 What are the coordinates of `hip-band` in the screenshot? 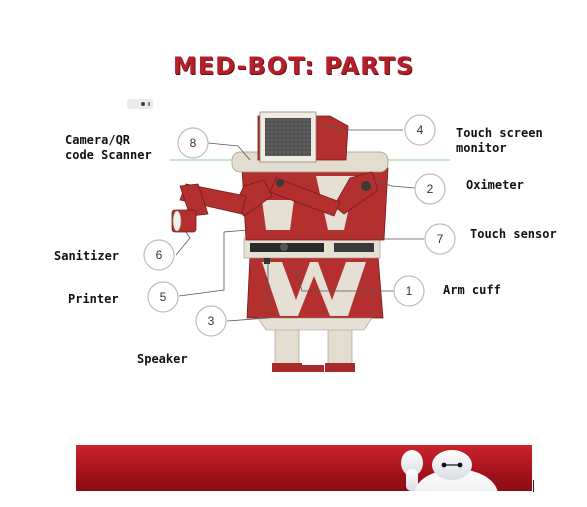 It's located at (315, 324).